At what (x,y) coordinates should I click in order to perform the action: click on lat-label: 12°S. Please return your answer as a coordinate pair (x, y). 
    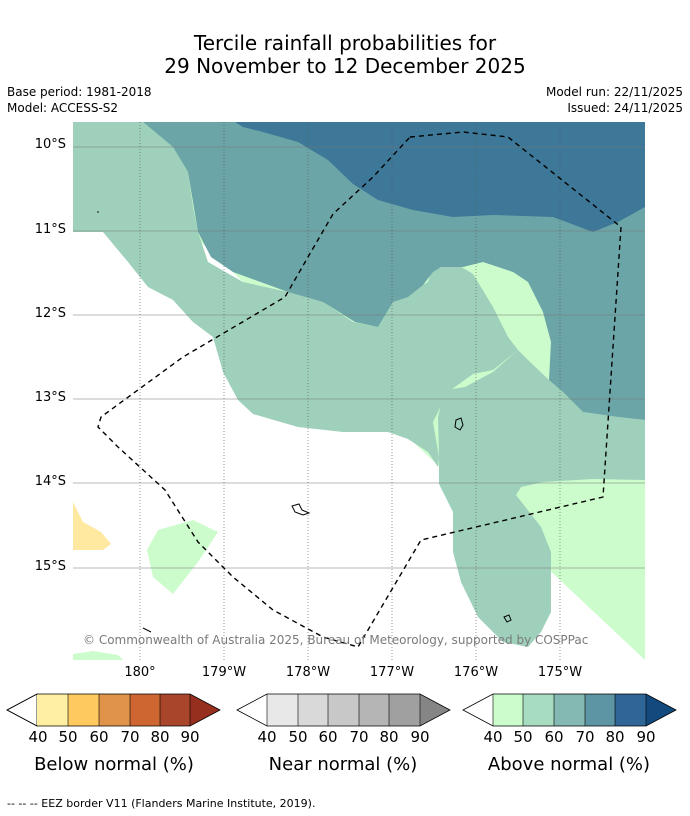
    Looking at the image, I should click on (50, 313).